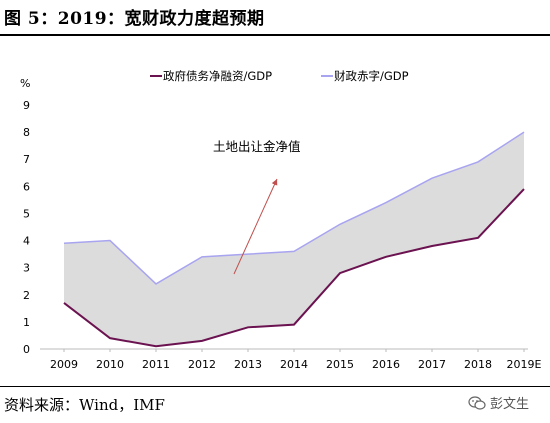 This screenshot has width=550, height=423. What do you see at coordinates (279, 76) in the screenshot?
I see `legend: 政府债务净融资/GDP 财政赤字/GDP` at bounding box center [279, 76].